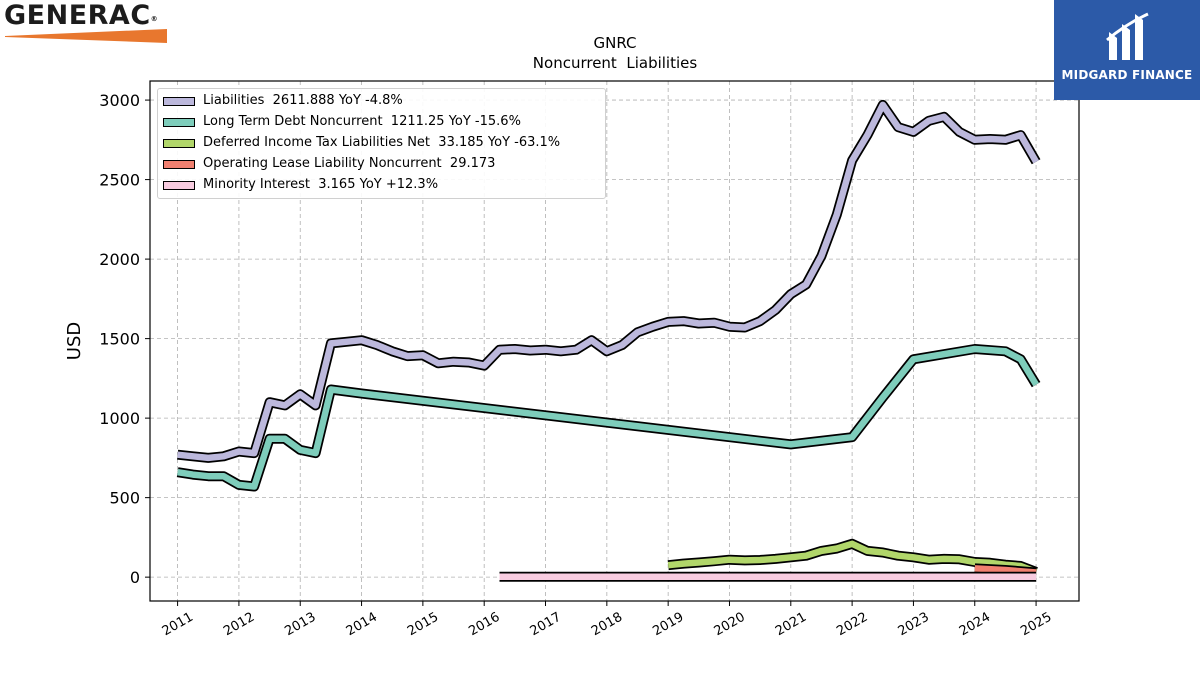 The height and width of the screenshot is (675, 1200). Describe the element at coordinates (546, 625) in the screenshot. I see `x-tick-label: 2017` at that location.